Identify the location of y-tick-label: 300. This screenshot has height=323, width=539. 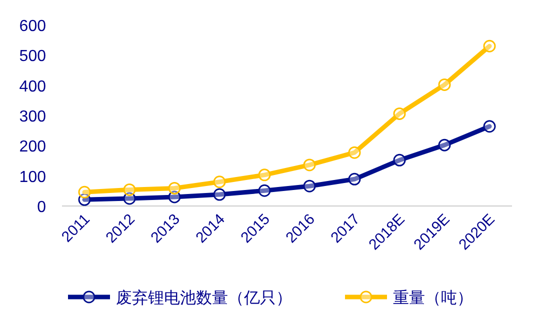
(32, 117).